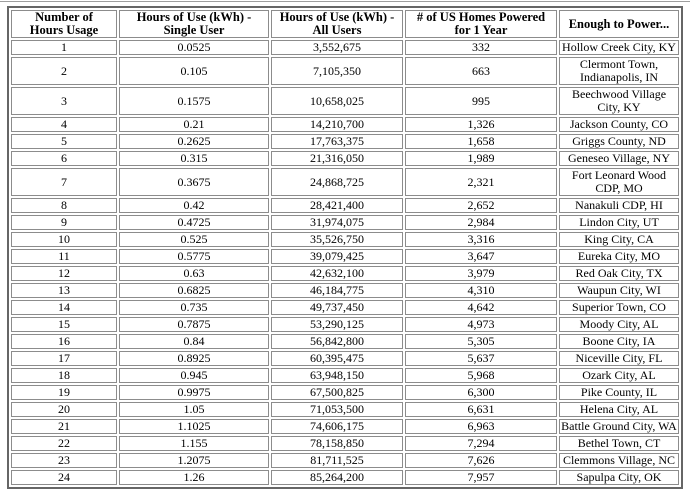 The height and width of the screenshot is (500, 690). I want to click on table-cell: 1, so click(64, 47).